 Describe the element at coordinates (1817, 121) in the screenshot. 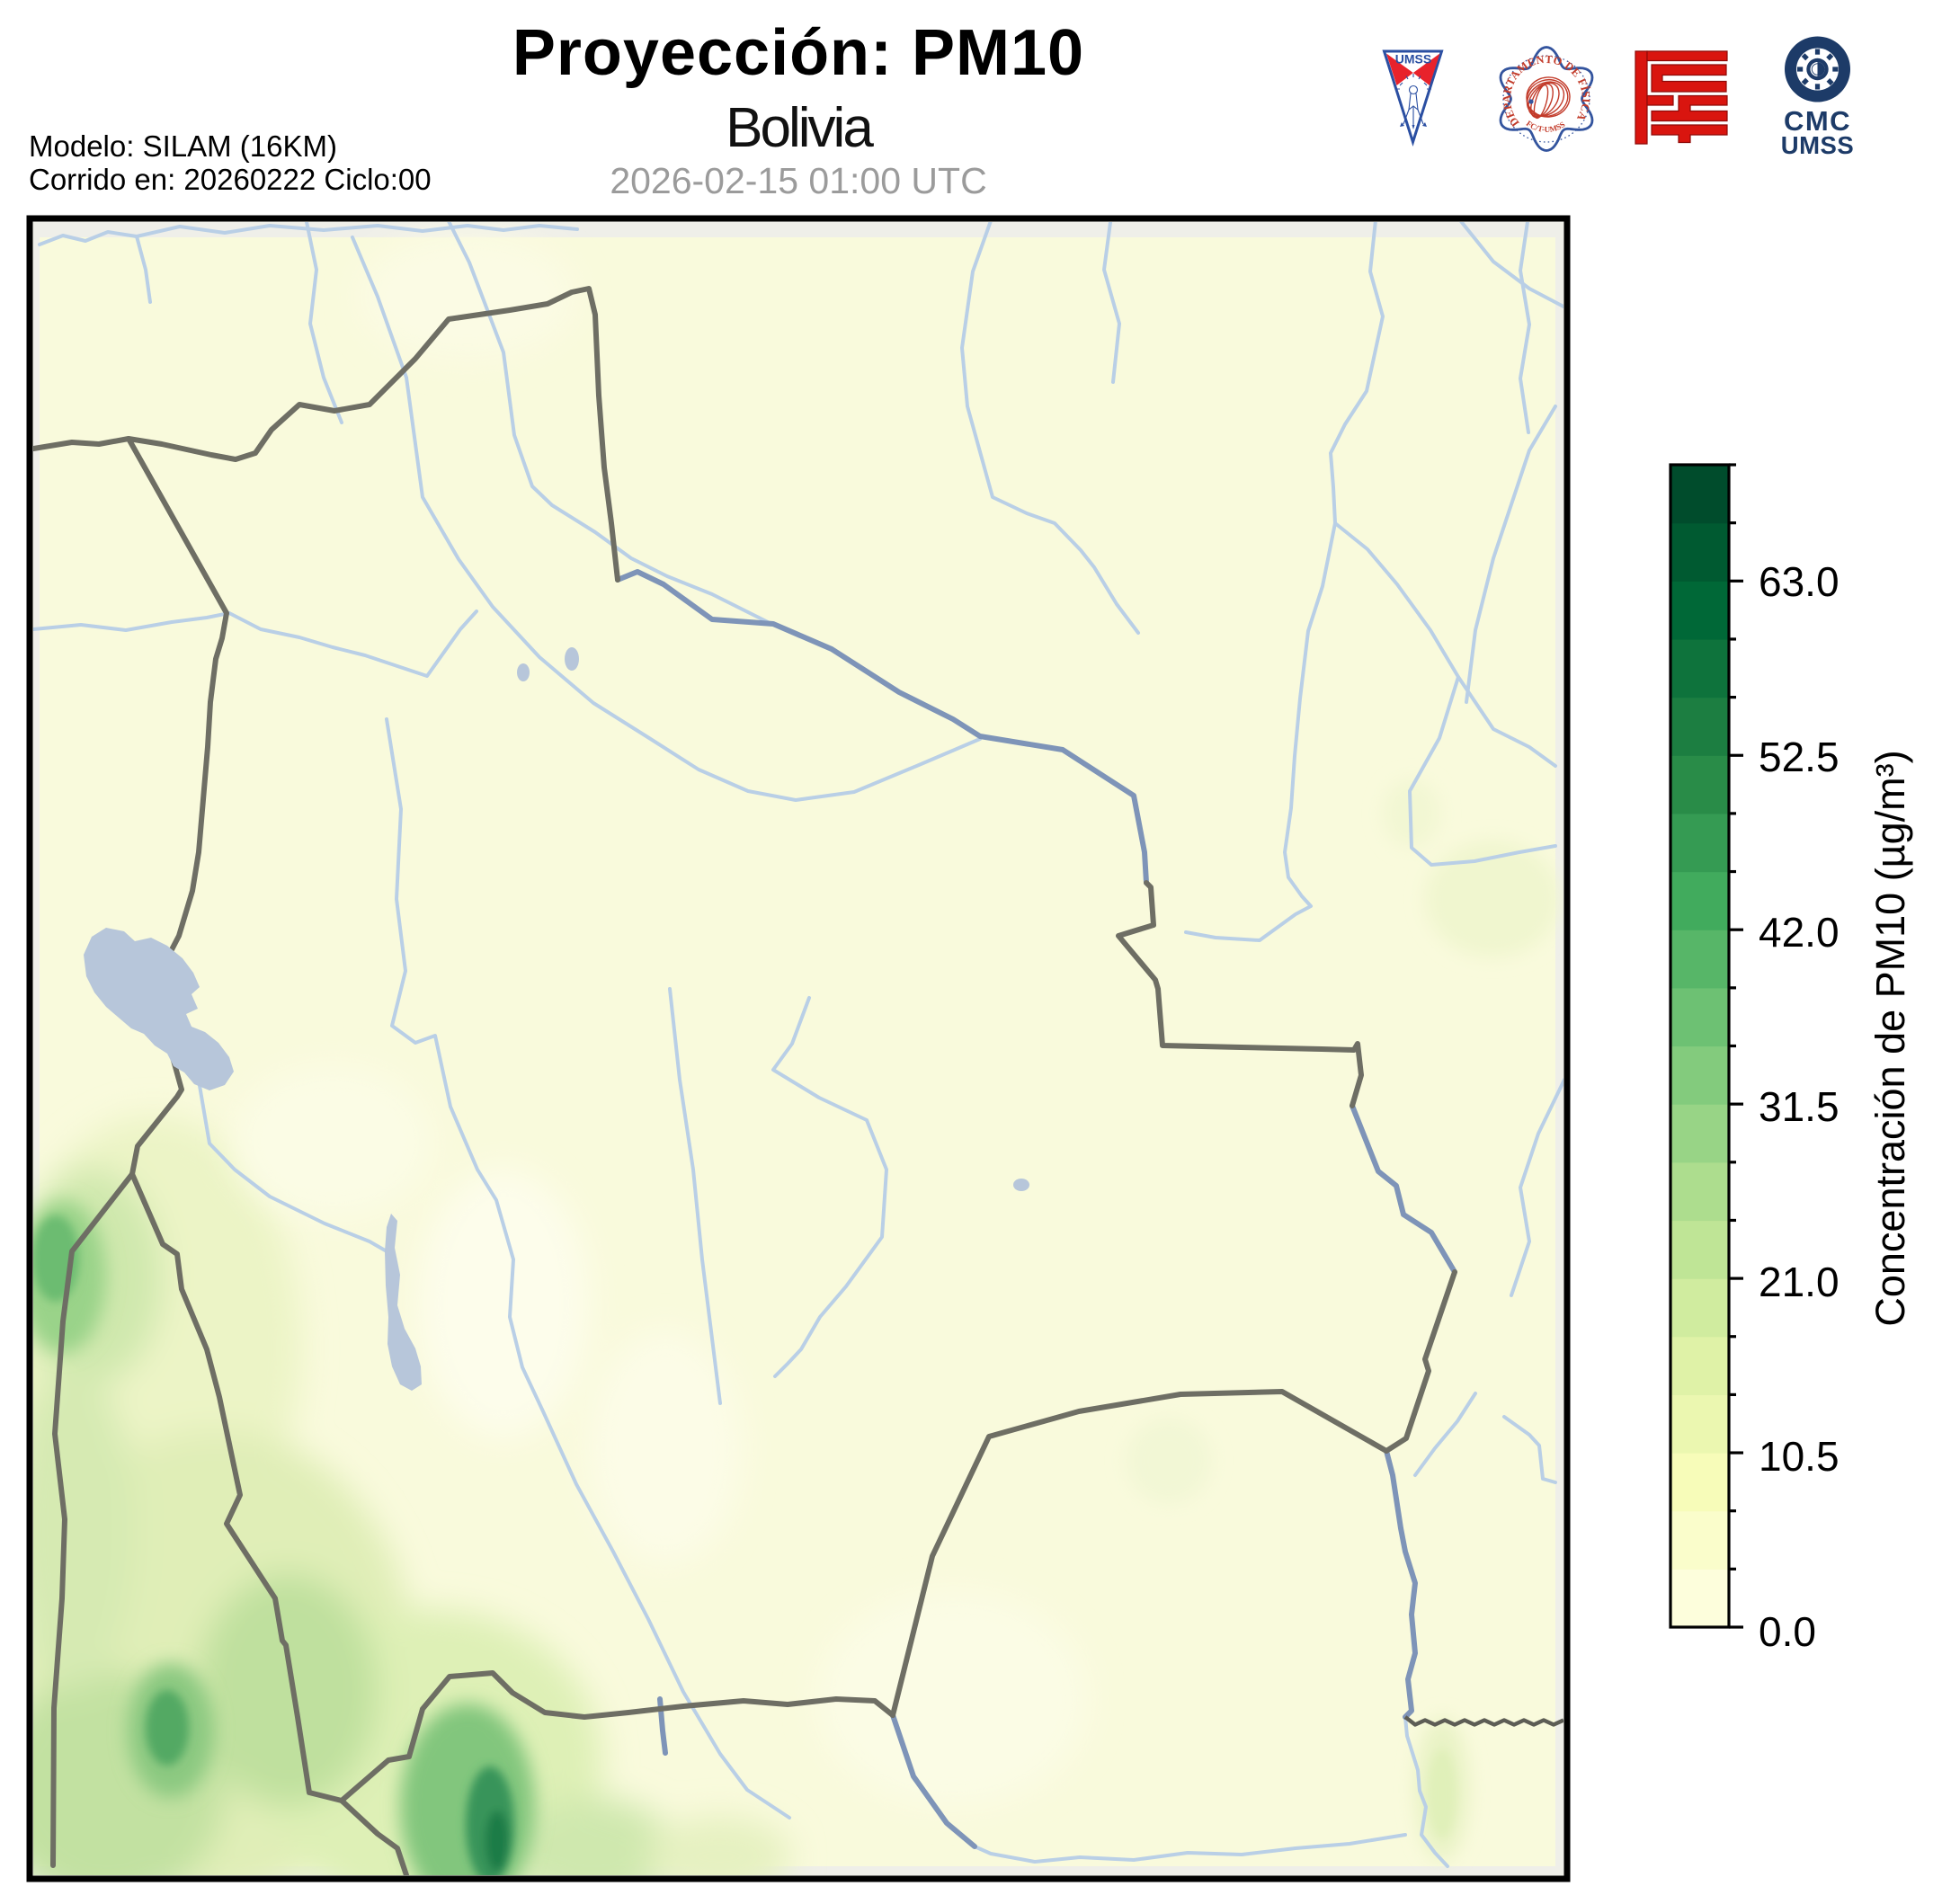

I see `svg-text: CMC` at that location.